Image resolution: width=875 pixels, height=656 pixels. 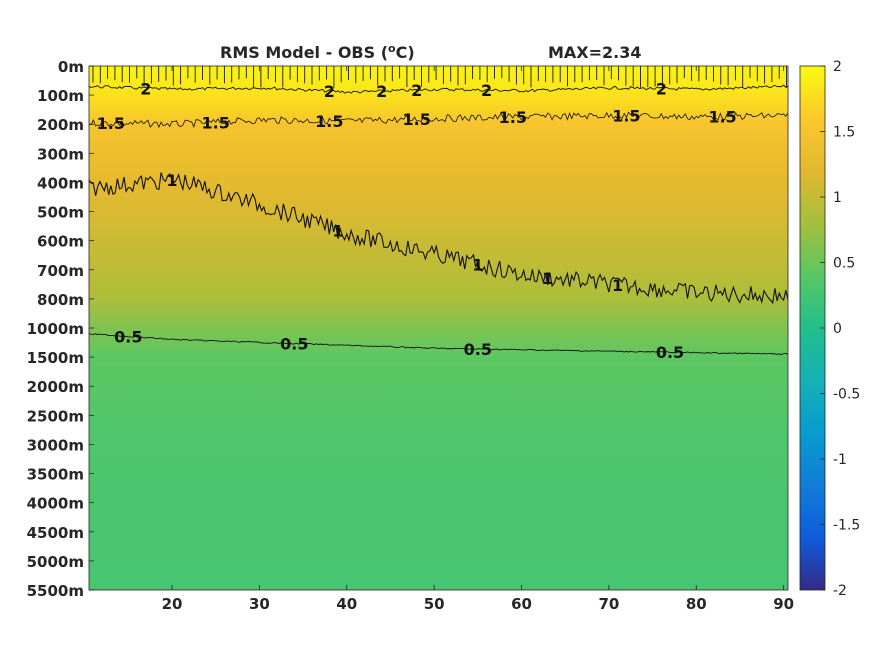 I want to click on colorbar: 2 1.5 1 0.5 0 -0.5 -1 -1.5 -2, so click(x=829, y=329).